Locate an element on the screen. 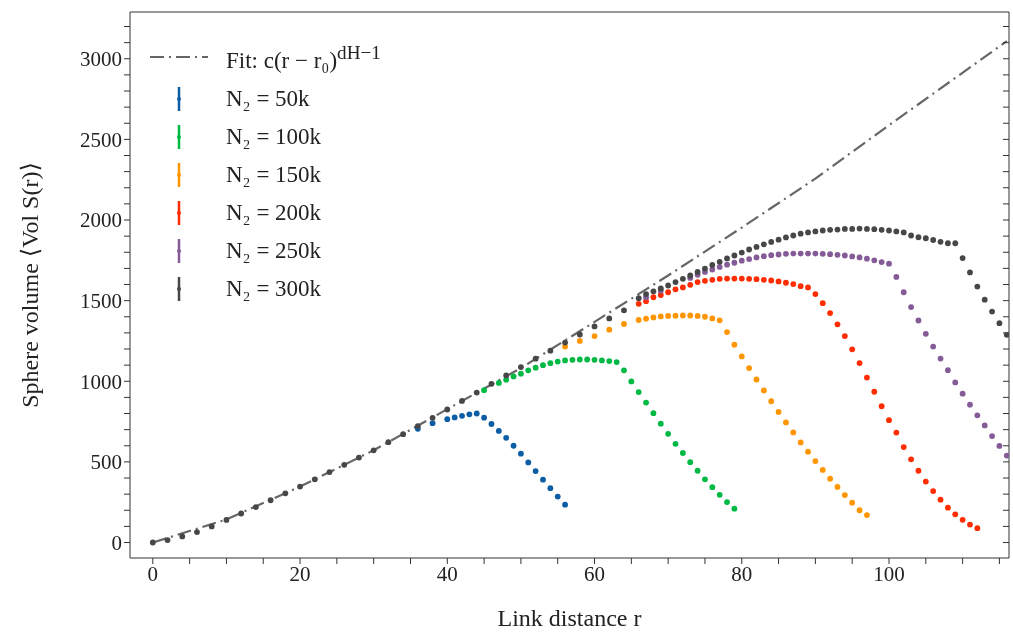  legend-label: Fit: c(r − r₀)$^{dH−1}$ is located at coordinates (303, 58).